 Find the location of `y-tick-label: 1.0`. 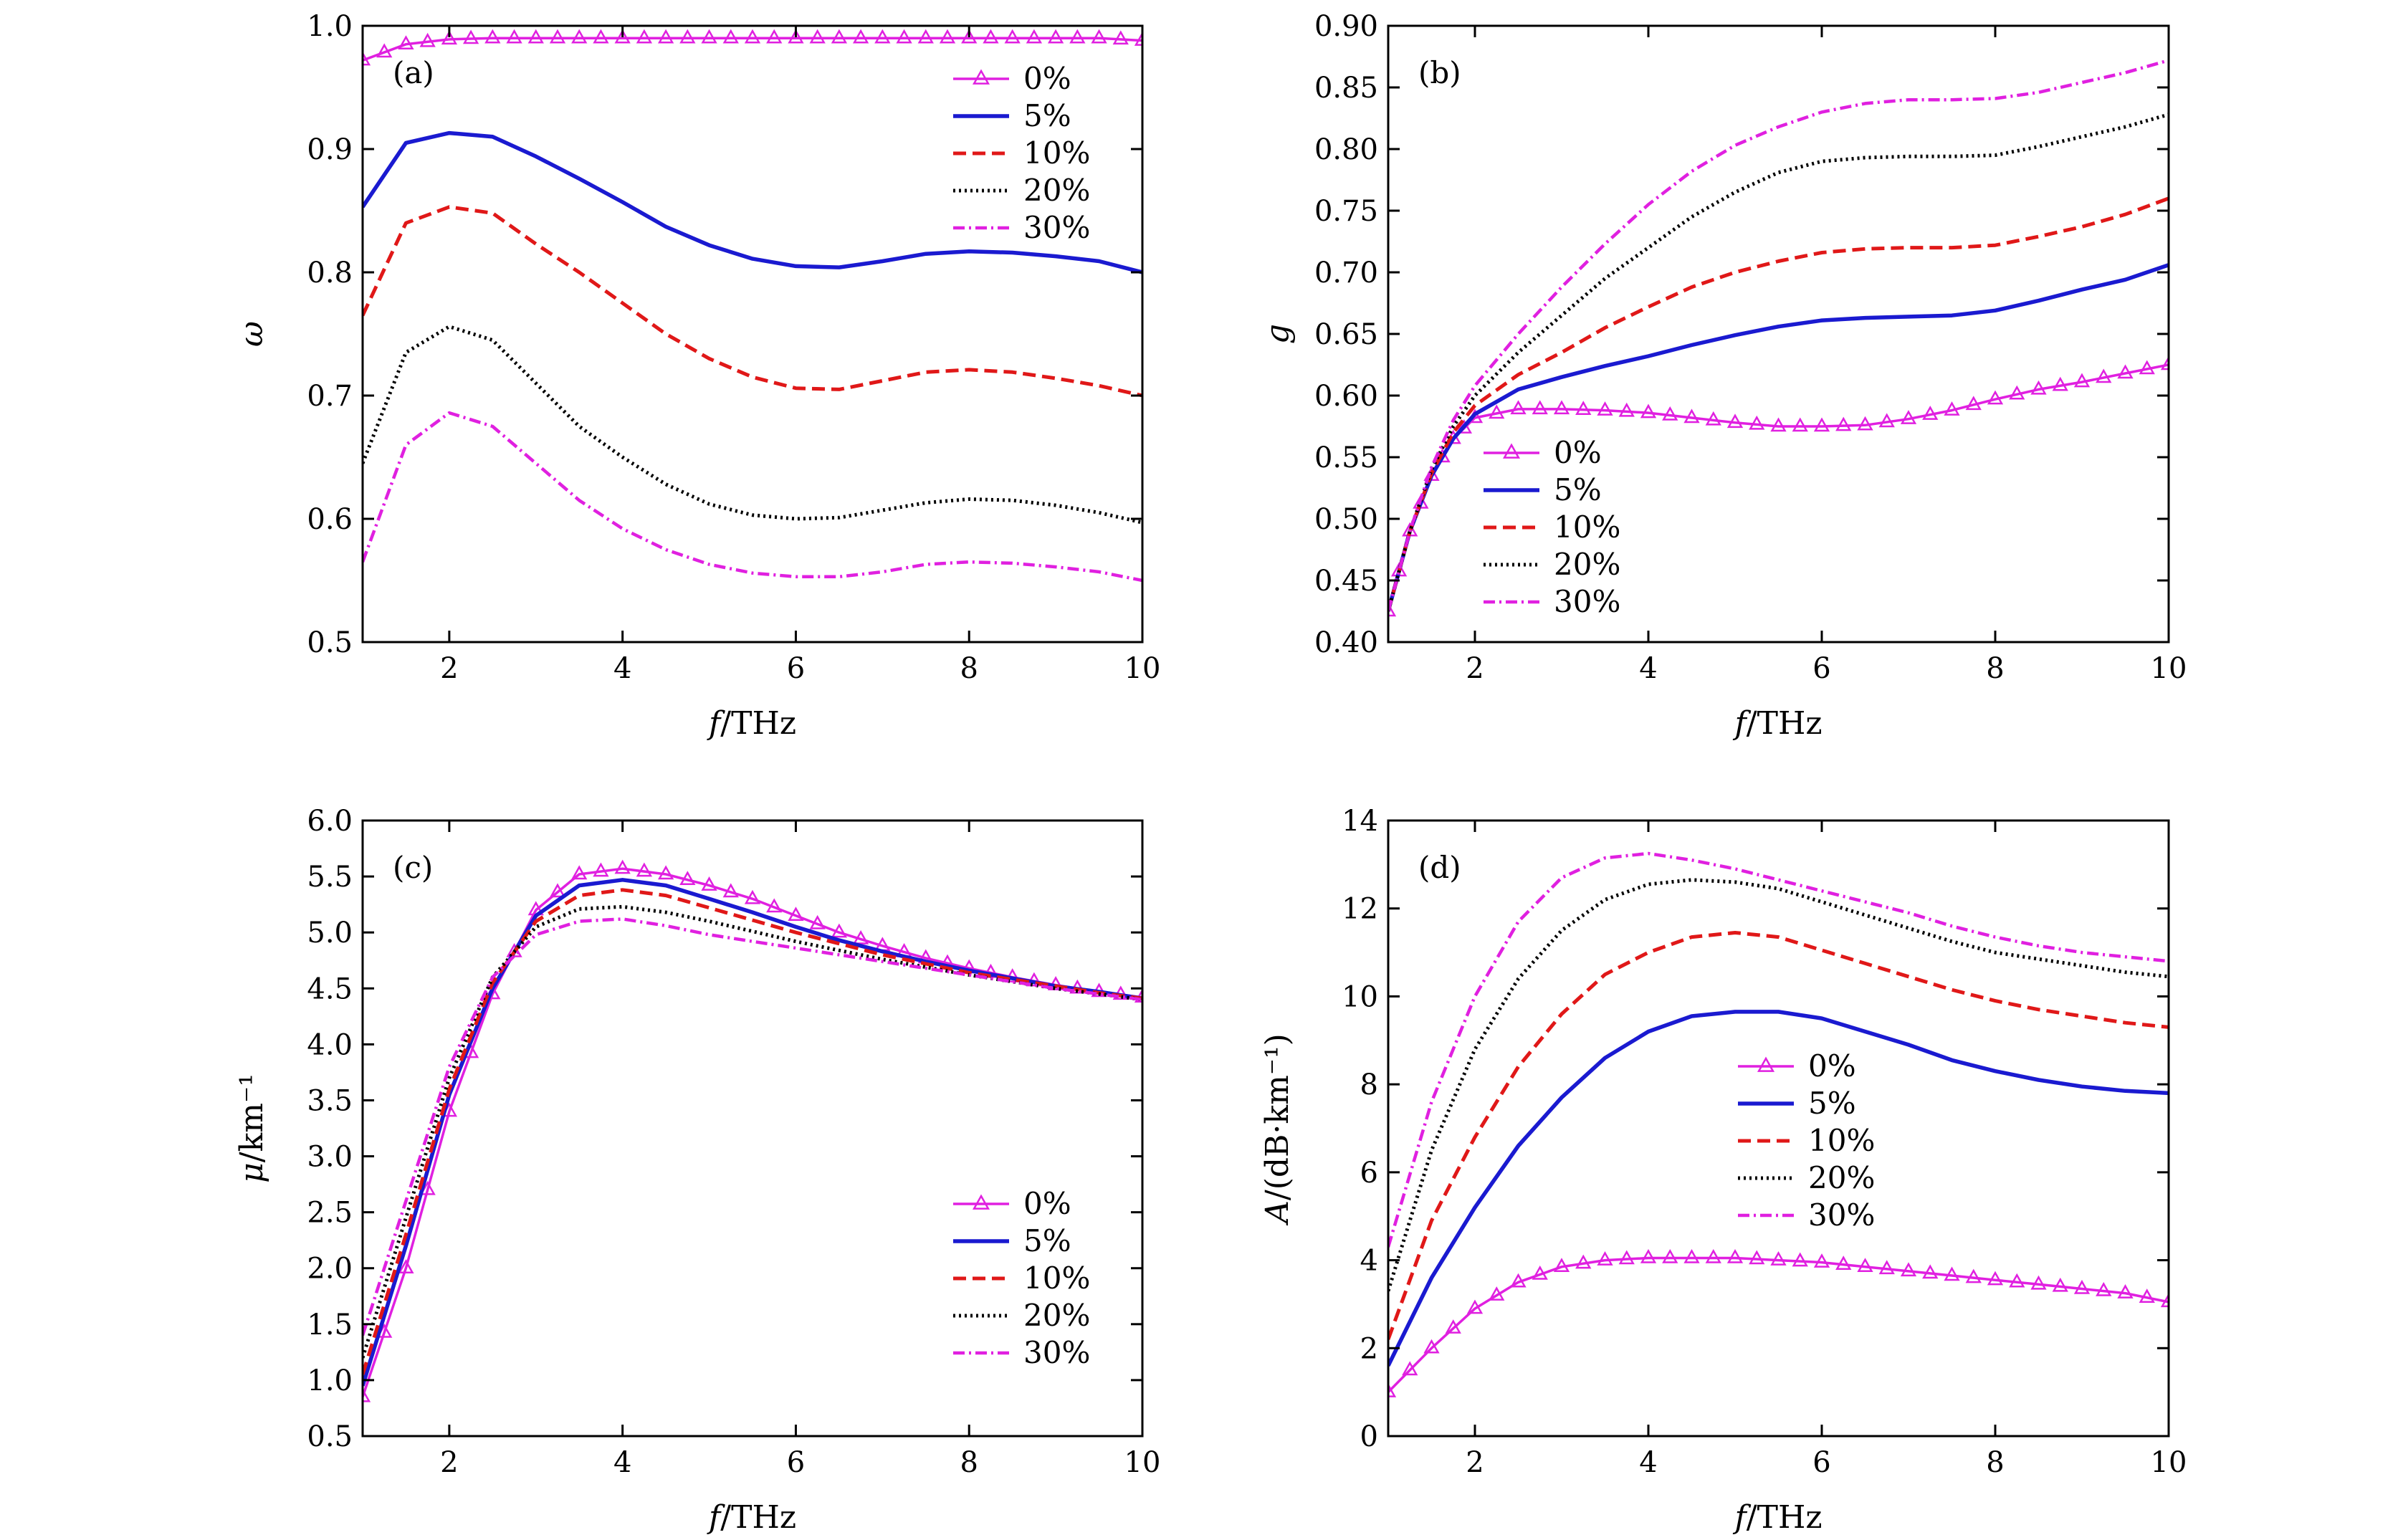

y-tick-label: 1.0 is located at coordinates (330, 27).